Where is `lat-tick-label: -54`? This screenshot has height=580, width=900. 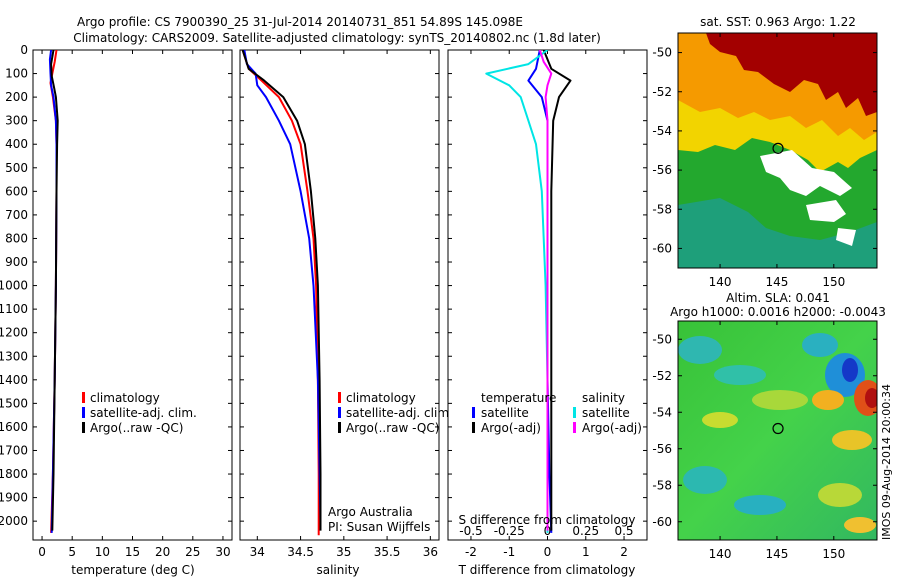
lat-tick-label: -54 is located at coordinates (662, 412).